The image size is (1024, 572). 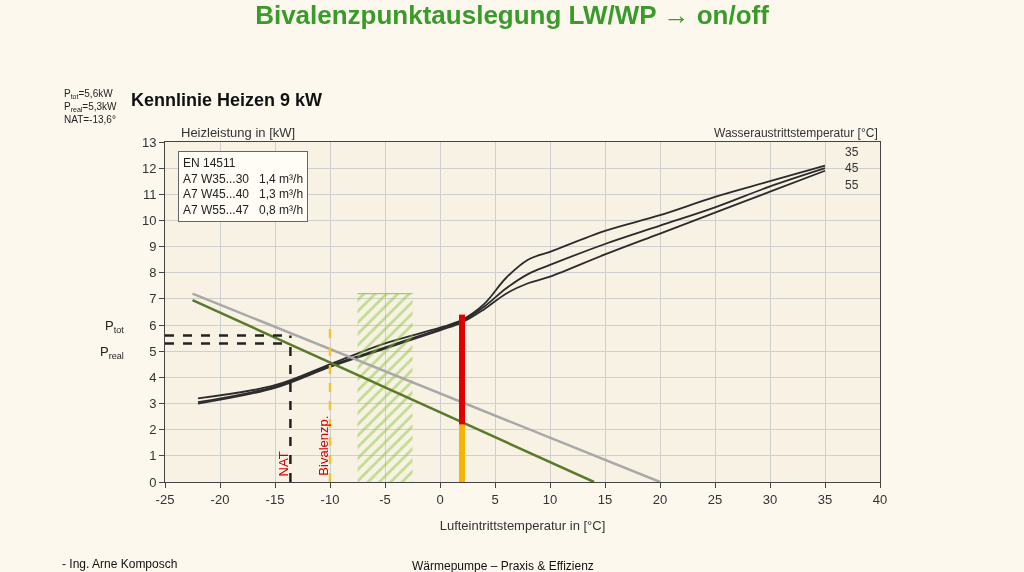 I want to click on x-tick-label: 0, so click(x=440, y=499).